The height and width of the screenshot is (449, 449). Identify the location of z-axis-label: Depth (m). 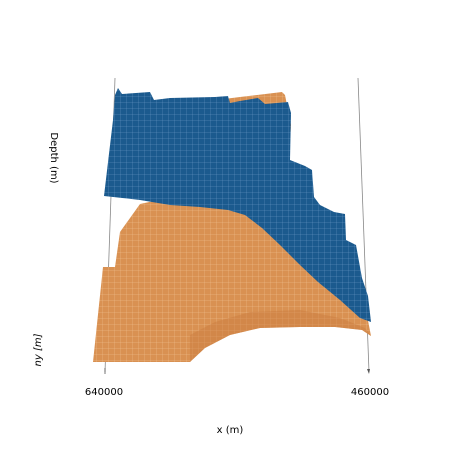
(53, 157).